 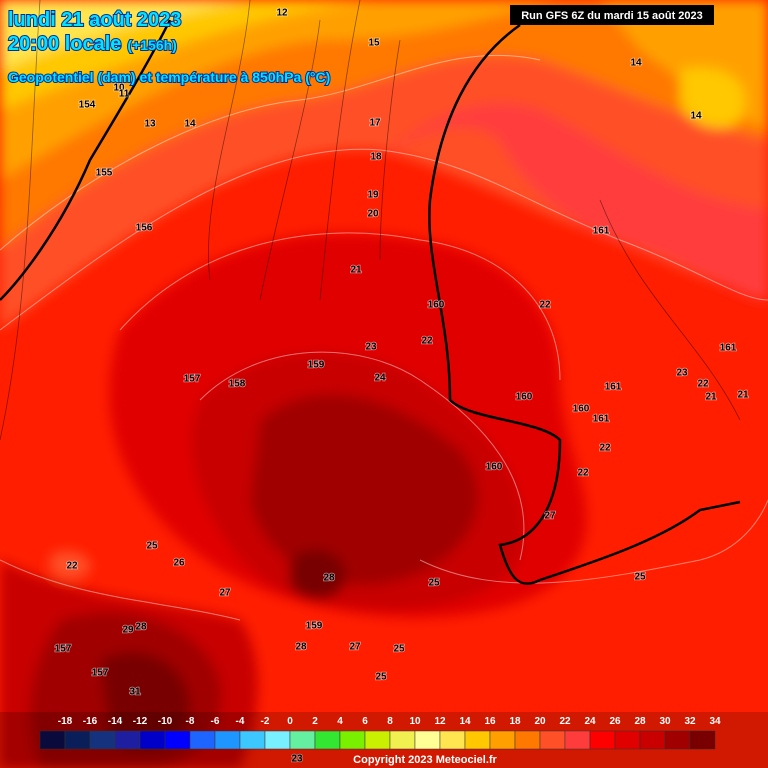 I want to click on contour-label: 19, so click(x=373, y=195).